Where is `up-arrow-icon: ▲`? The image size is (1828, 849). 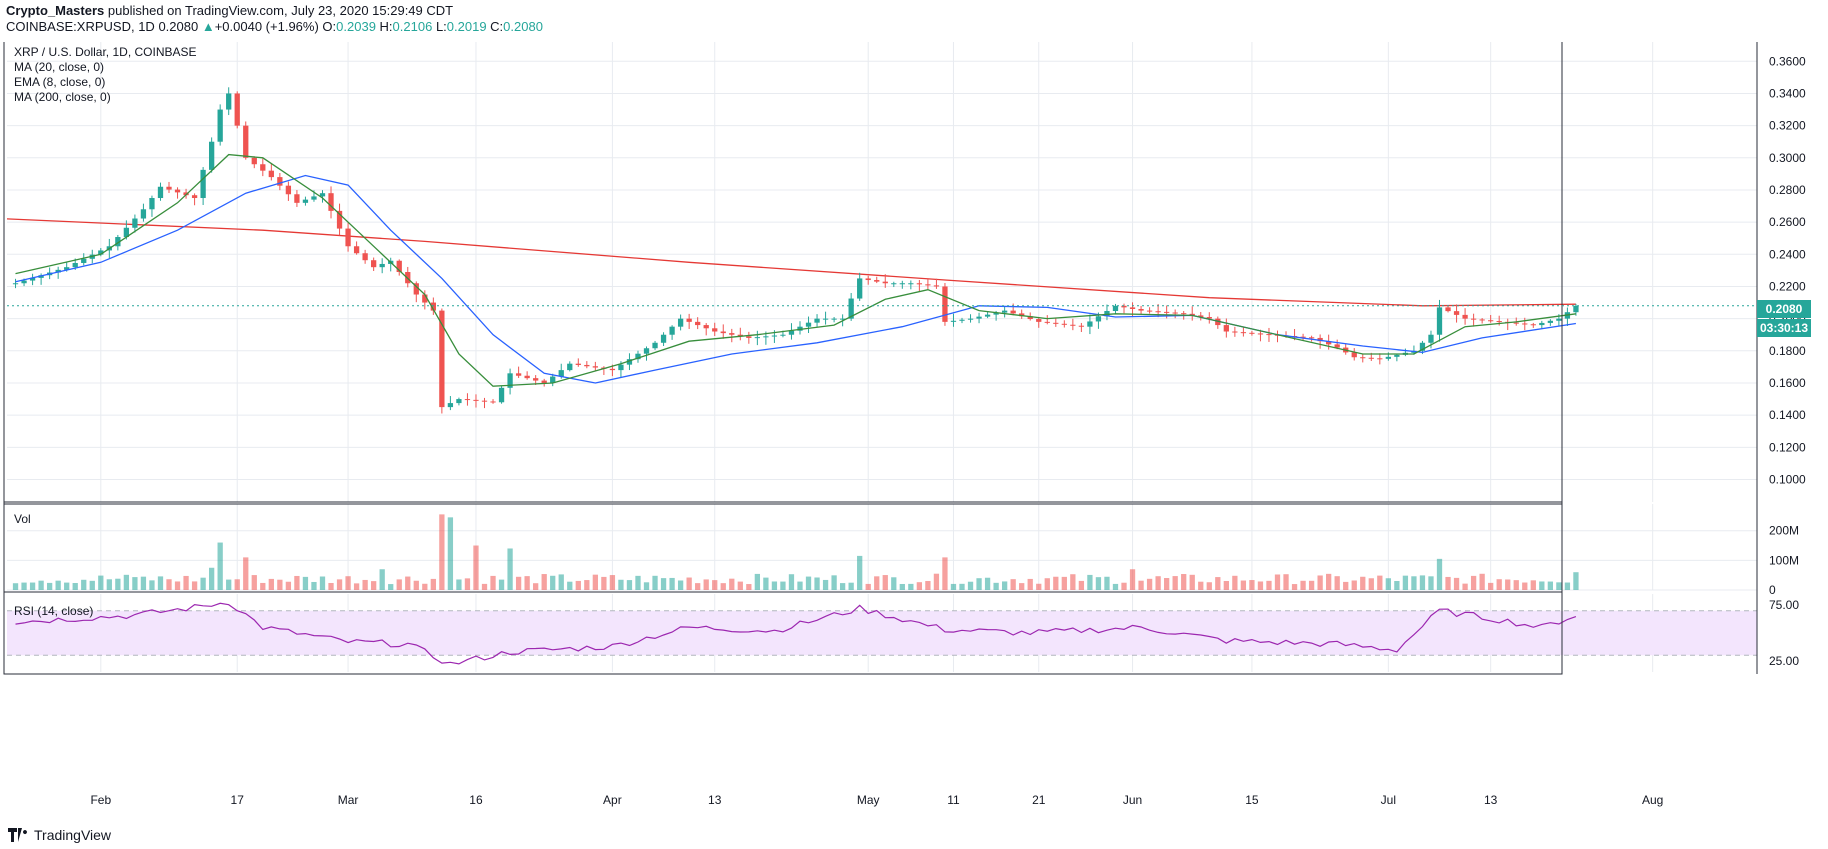
up-arrow-icon: ▲ is located at coordinates (208, 26).